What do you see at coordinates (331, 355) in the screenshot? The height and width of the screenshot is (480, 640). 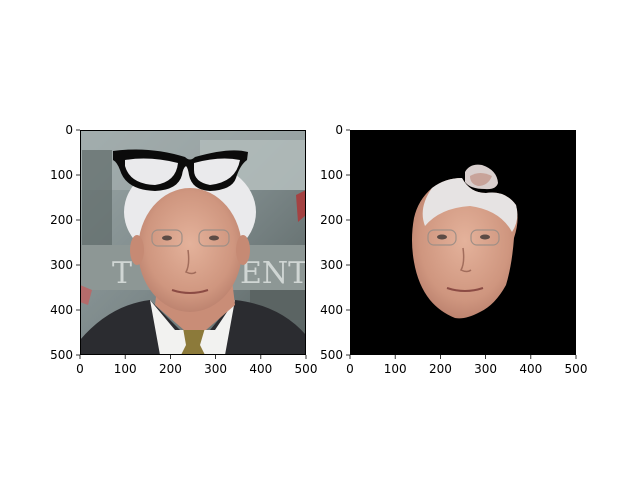 I see `right-ytick-label: 500` at bounding box center [331, 355].